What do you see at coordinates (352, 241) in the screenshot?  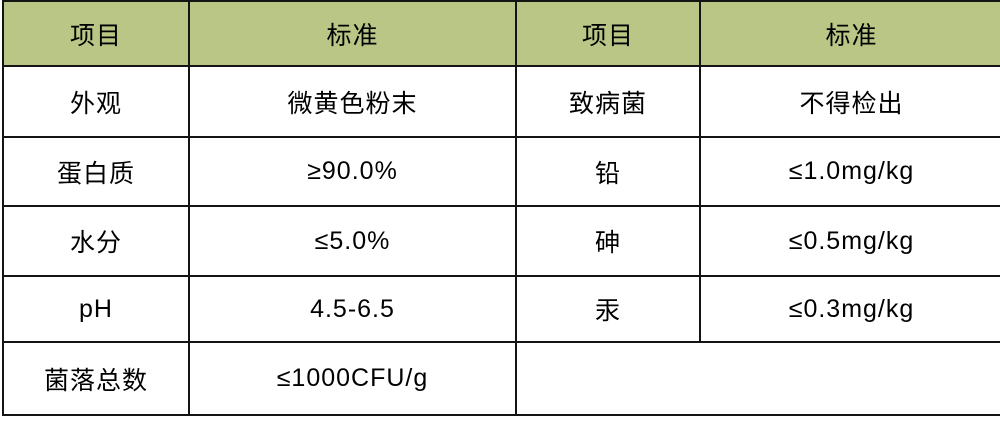 I see `cell-standard-moisture: ≤5.0%` at bounding box center [352, 241].